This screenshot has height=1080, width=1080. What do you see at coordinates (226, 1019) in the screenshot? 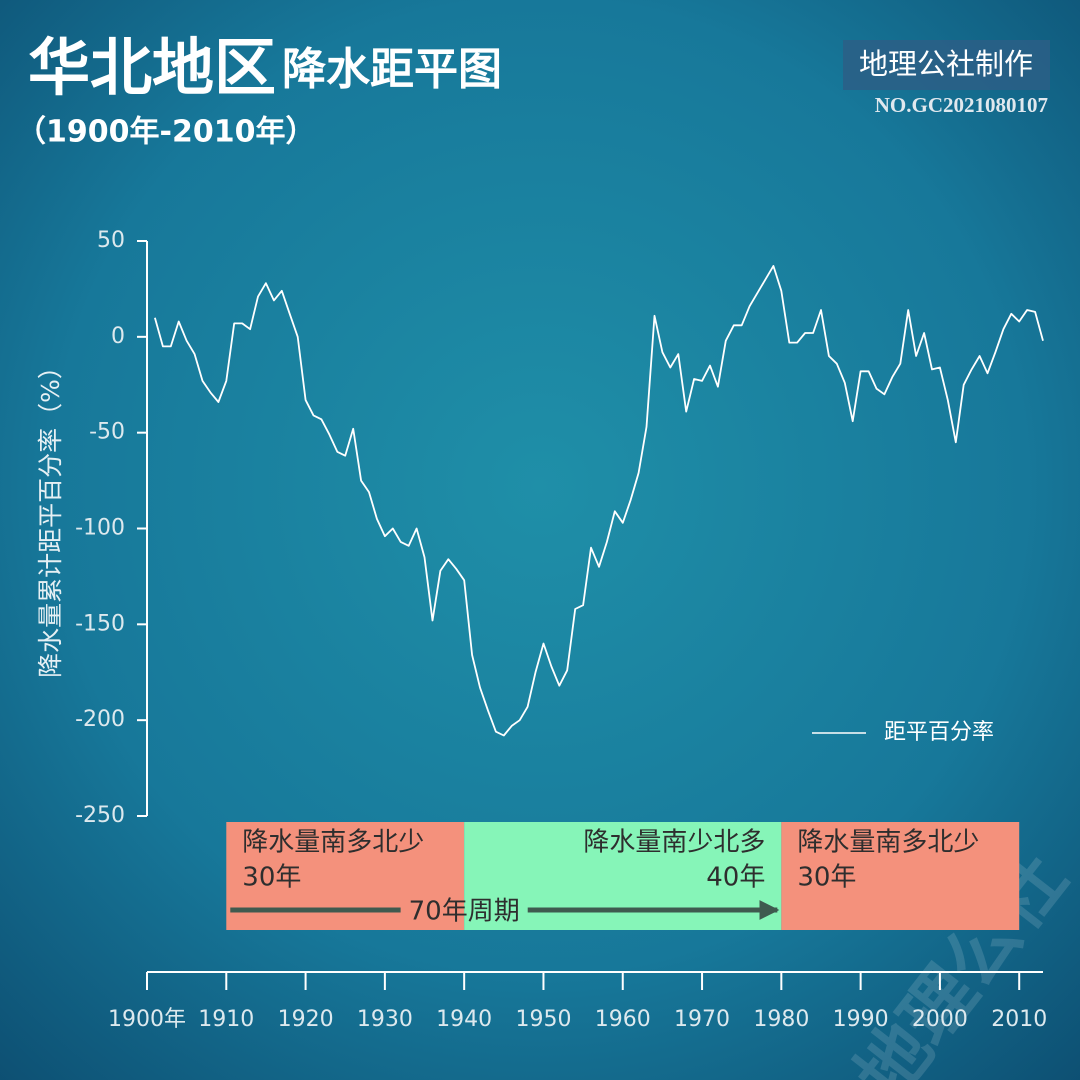
I see `x-tick-label: 1910` at bounding box center [226, 1019].